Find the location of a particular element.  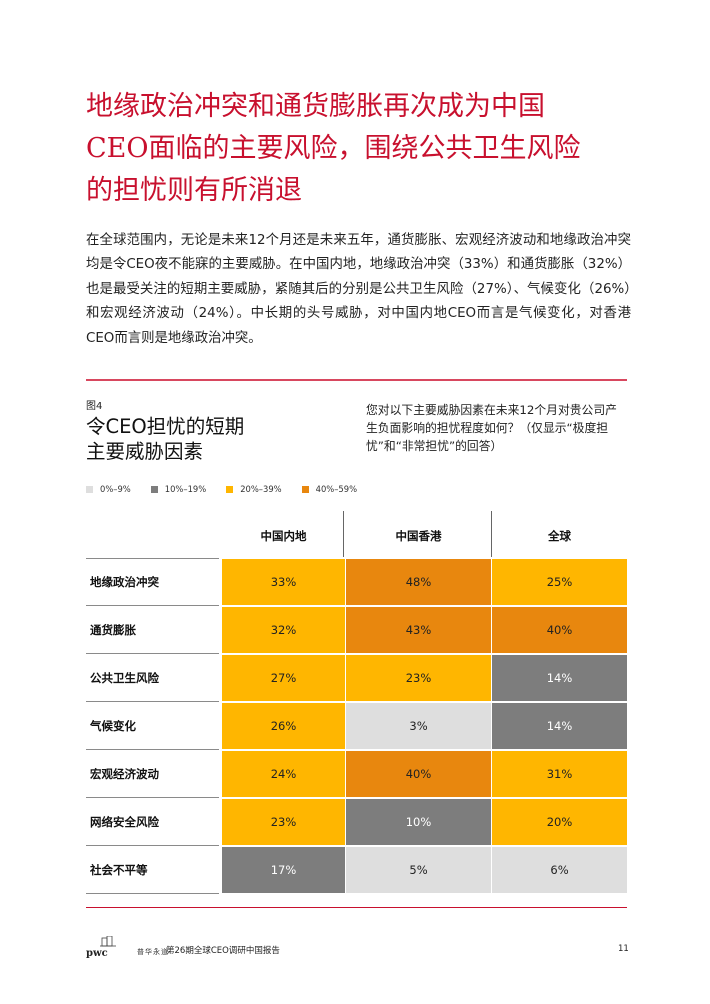

value-cell: 24% is located at coordinates (283, 774).